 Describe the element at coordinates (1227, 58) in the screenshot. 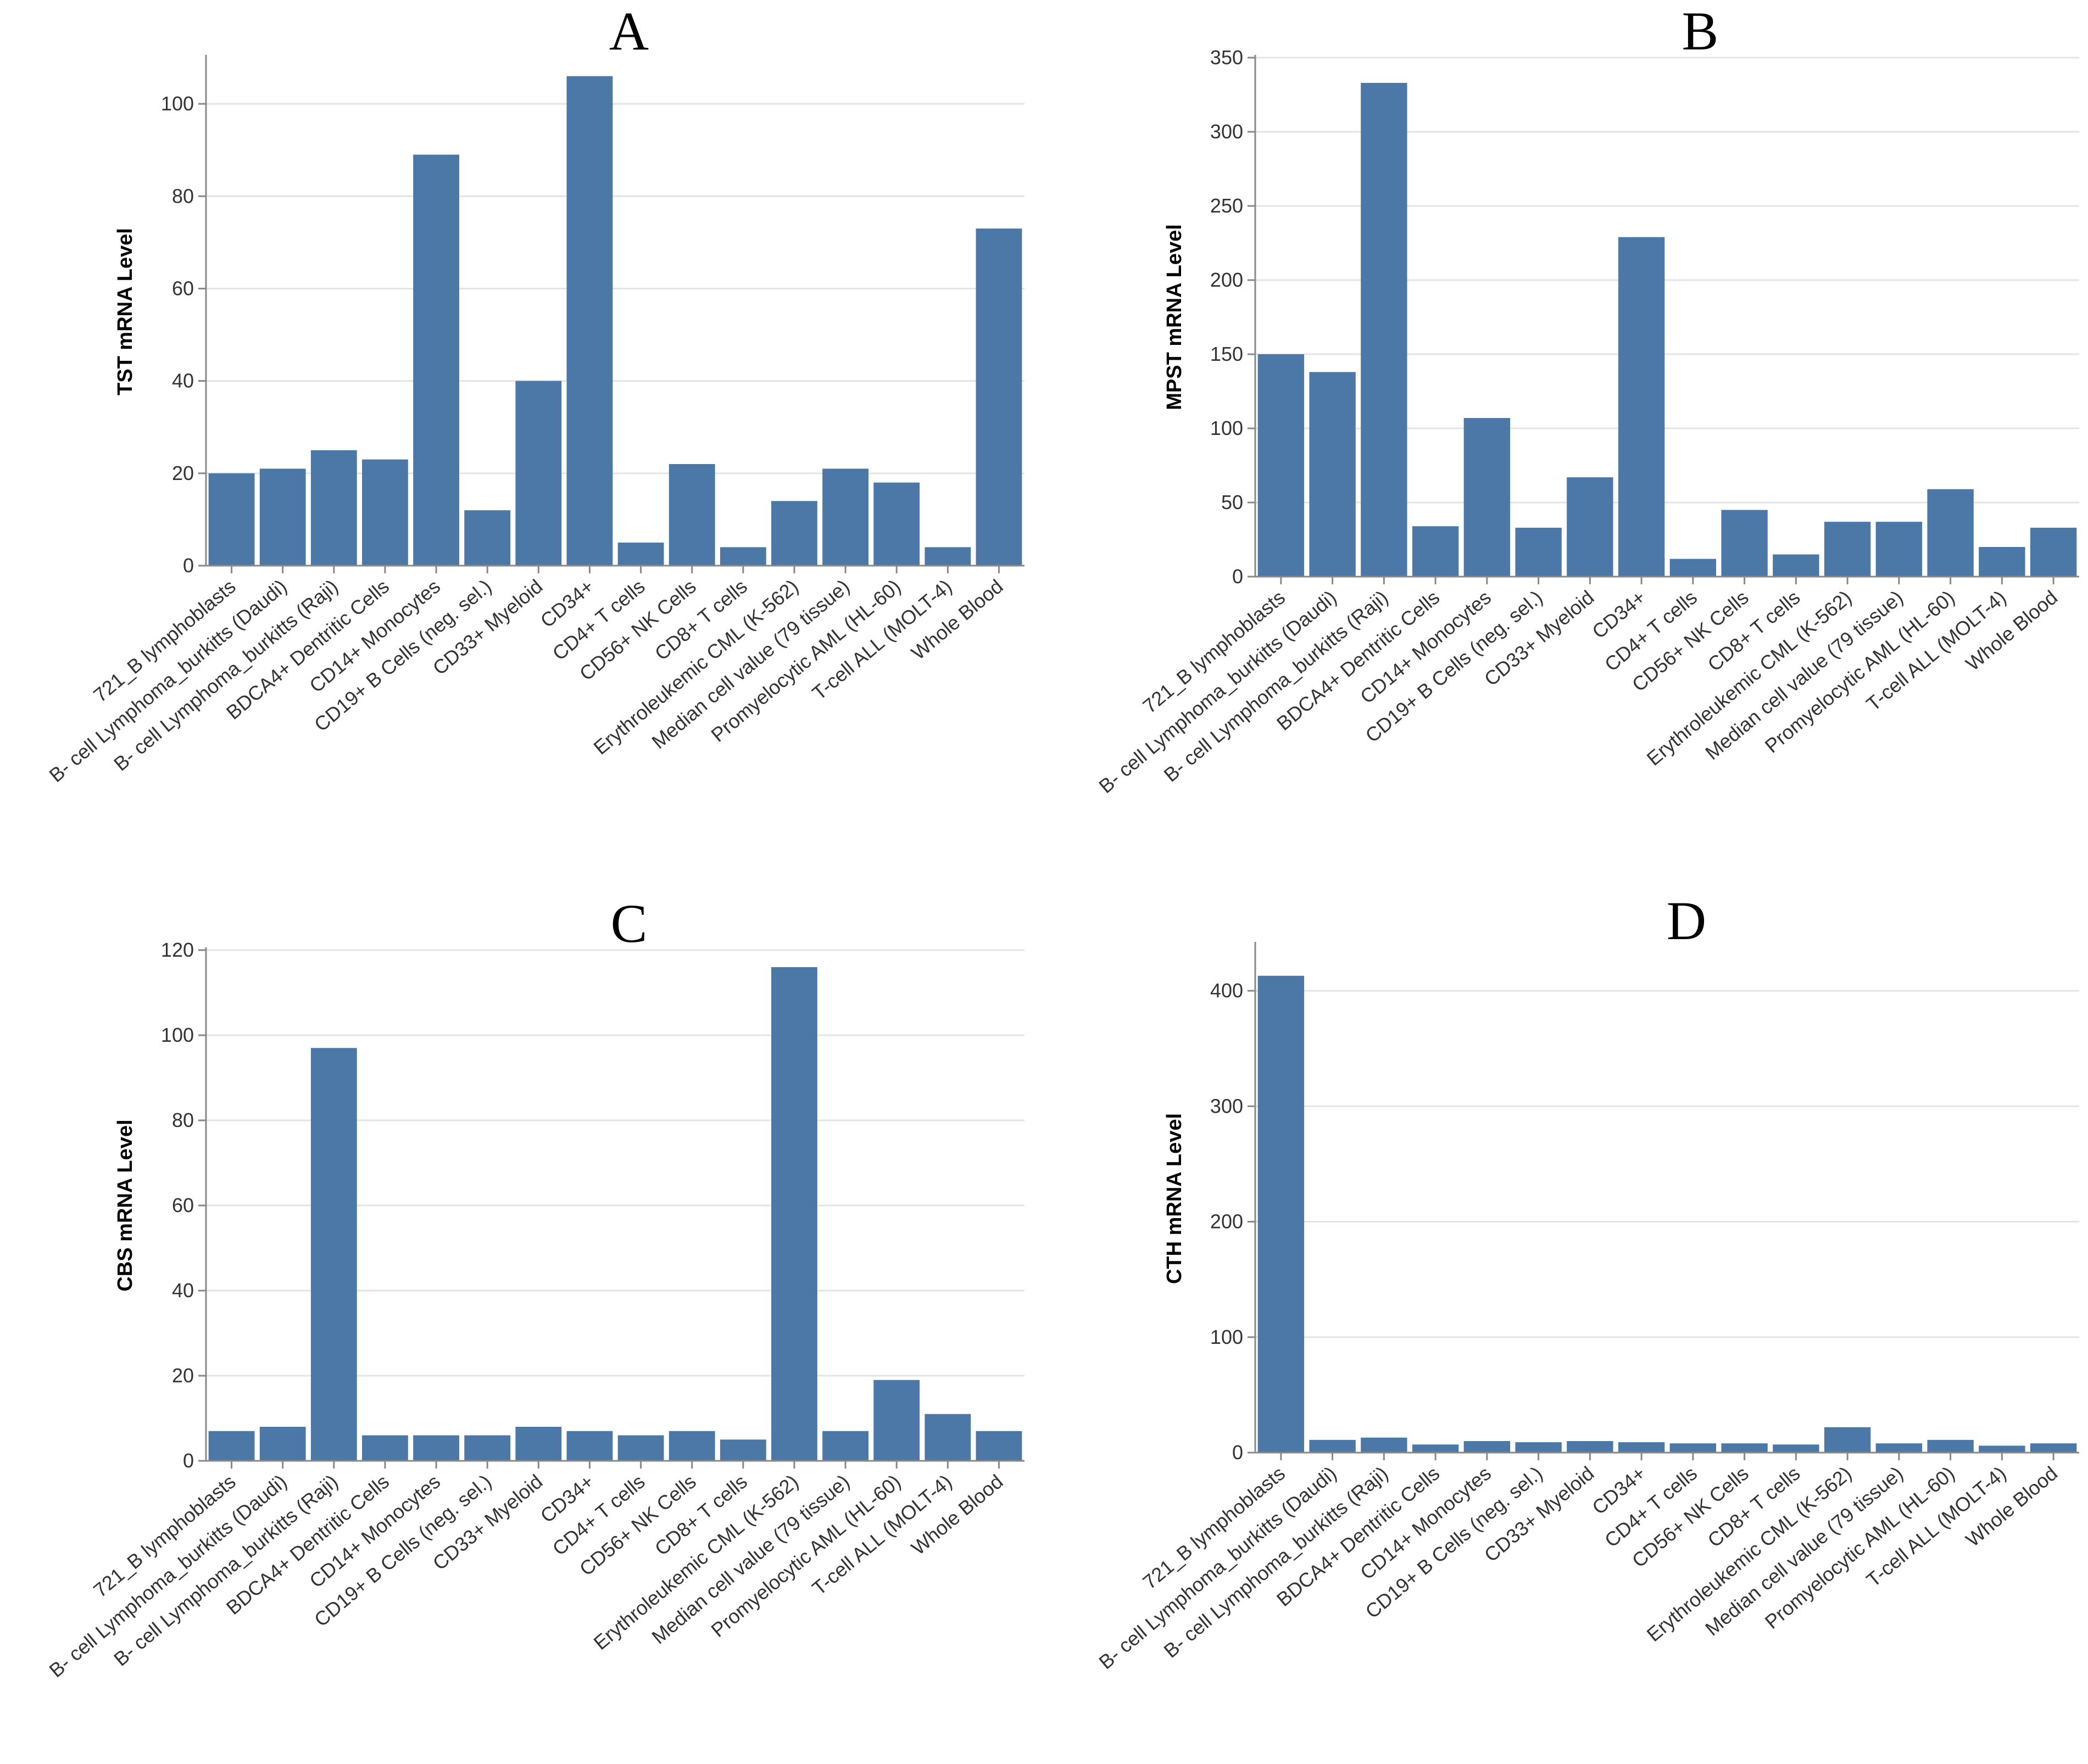

I see `y-tick-label: 350` at that location.